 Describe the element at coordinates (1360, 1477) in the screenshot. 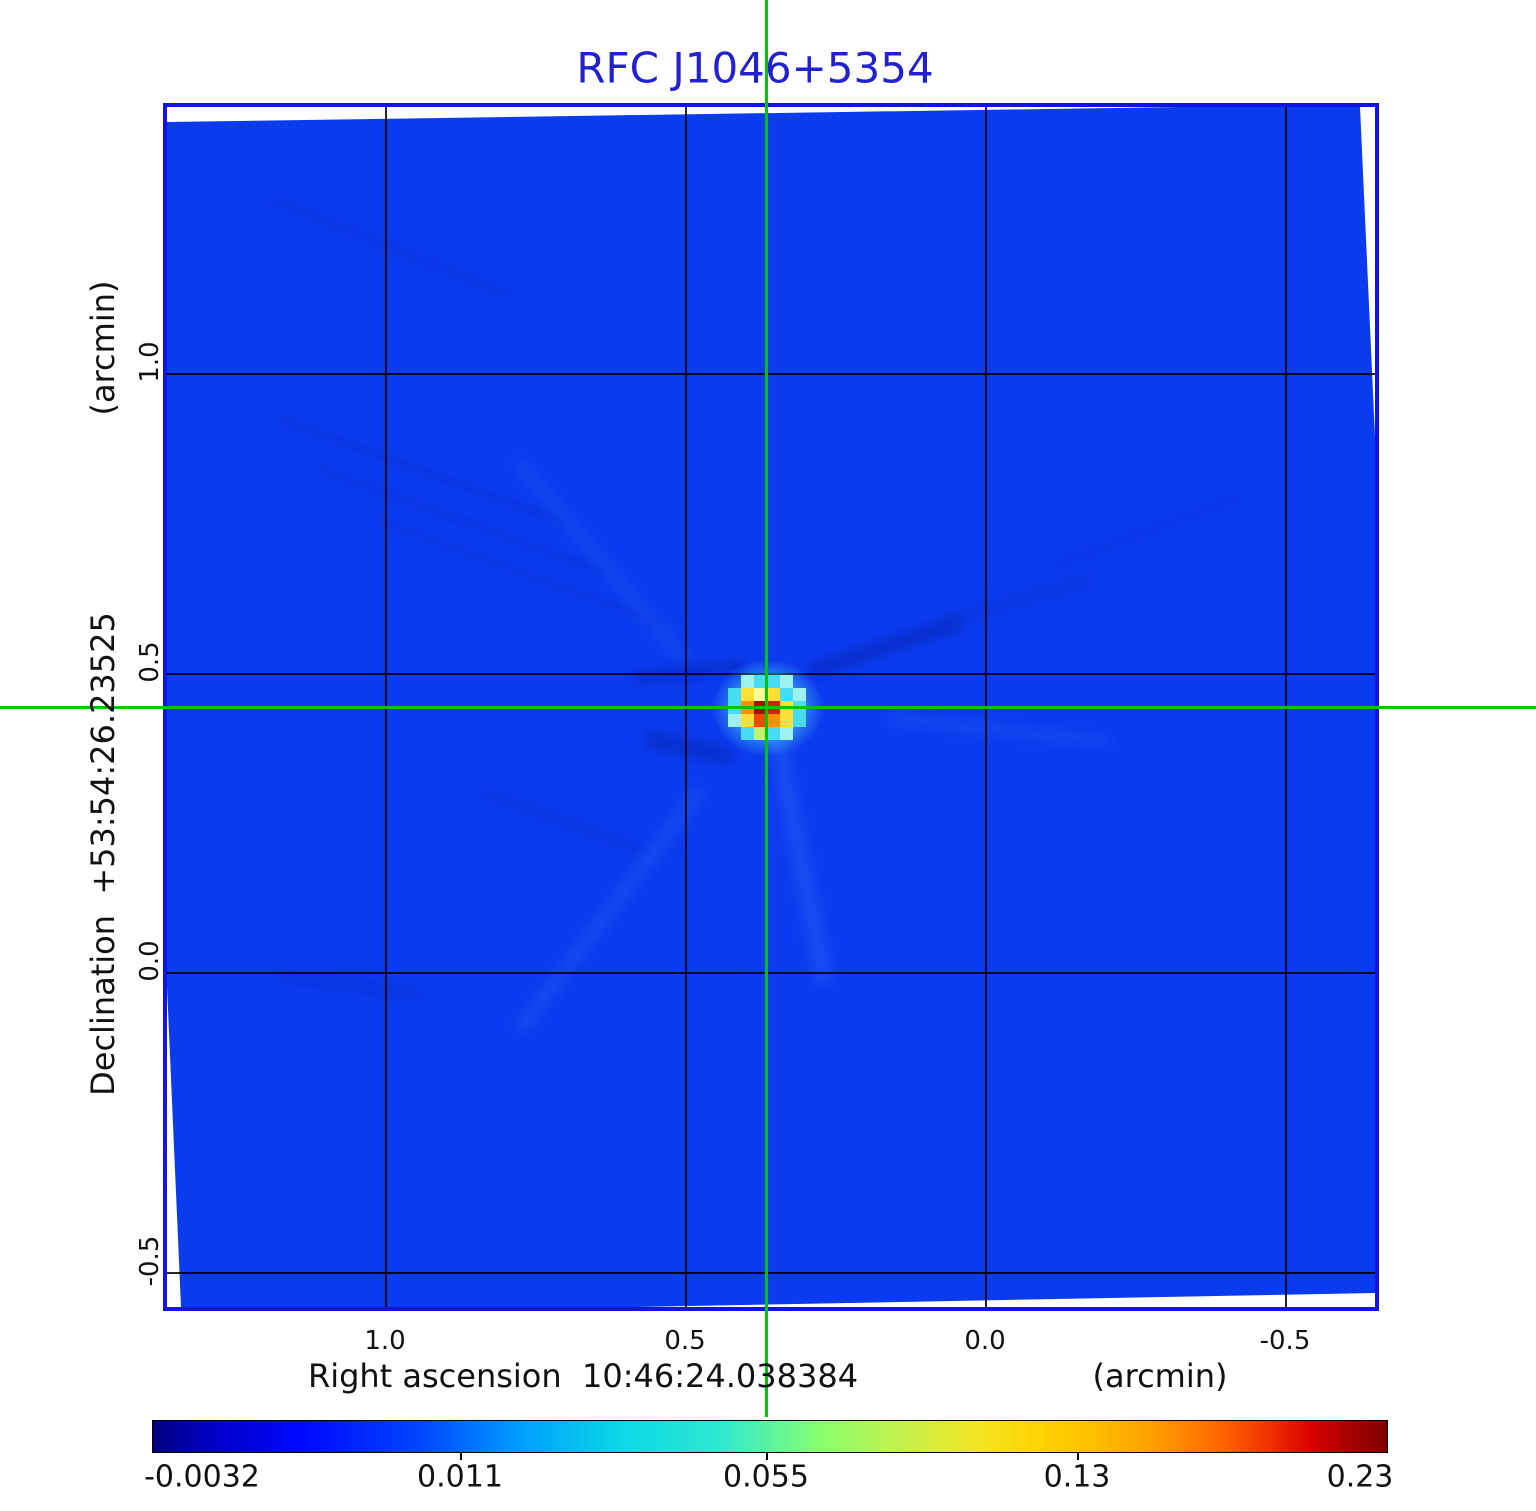

I see `colorbar-label: 0.23` at that location.